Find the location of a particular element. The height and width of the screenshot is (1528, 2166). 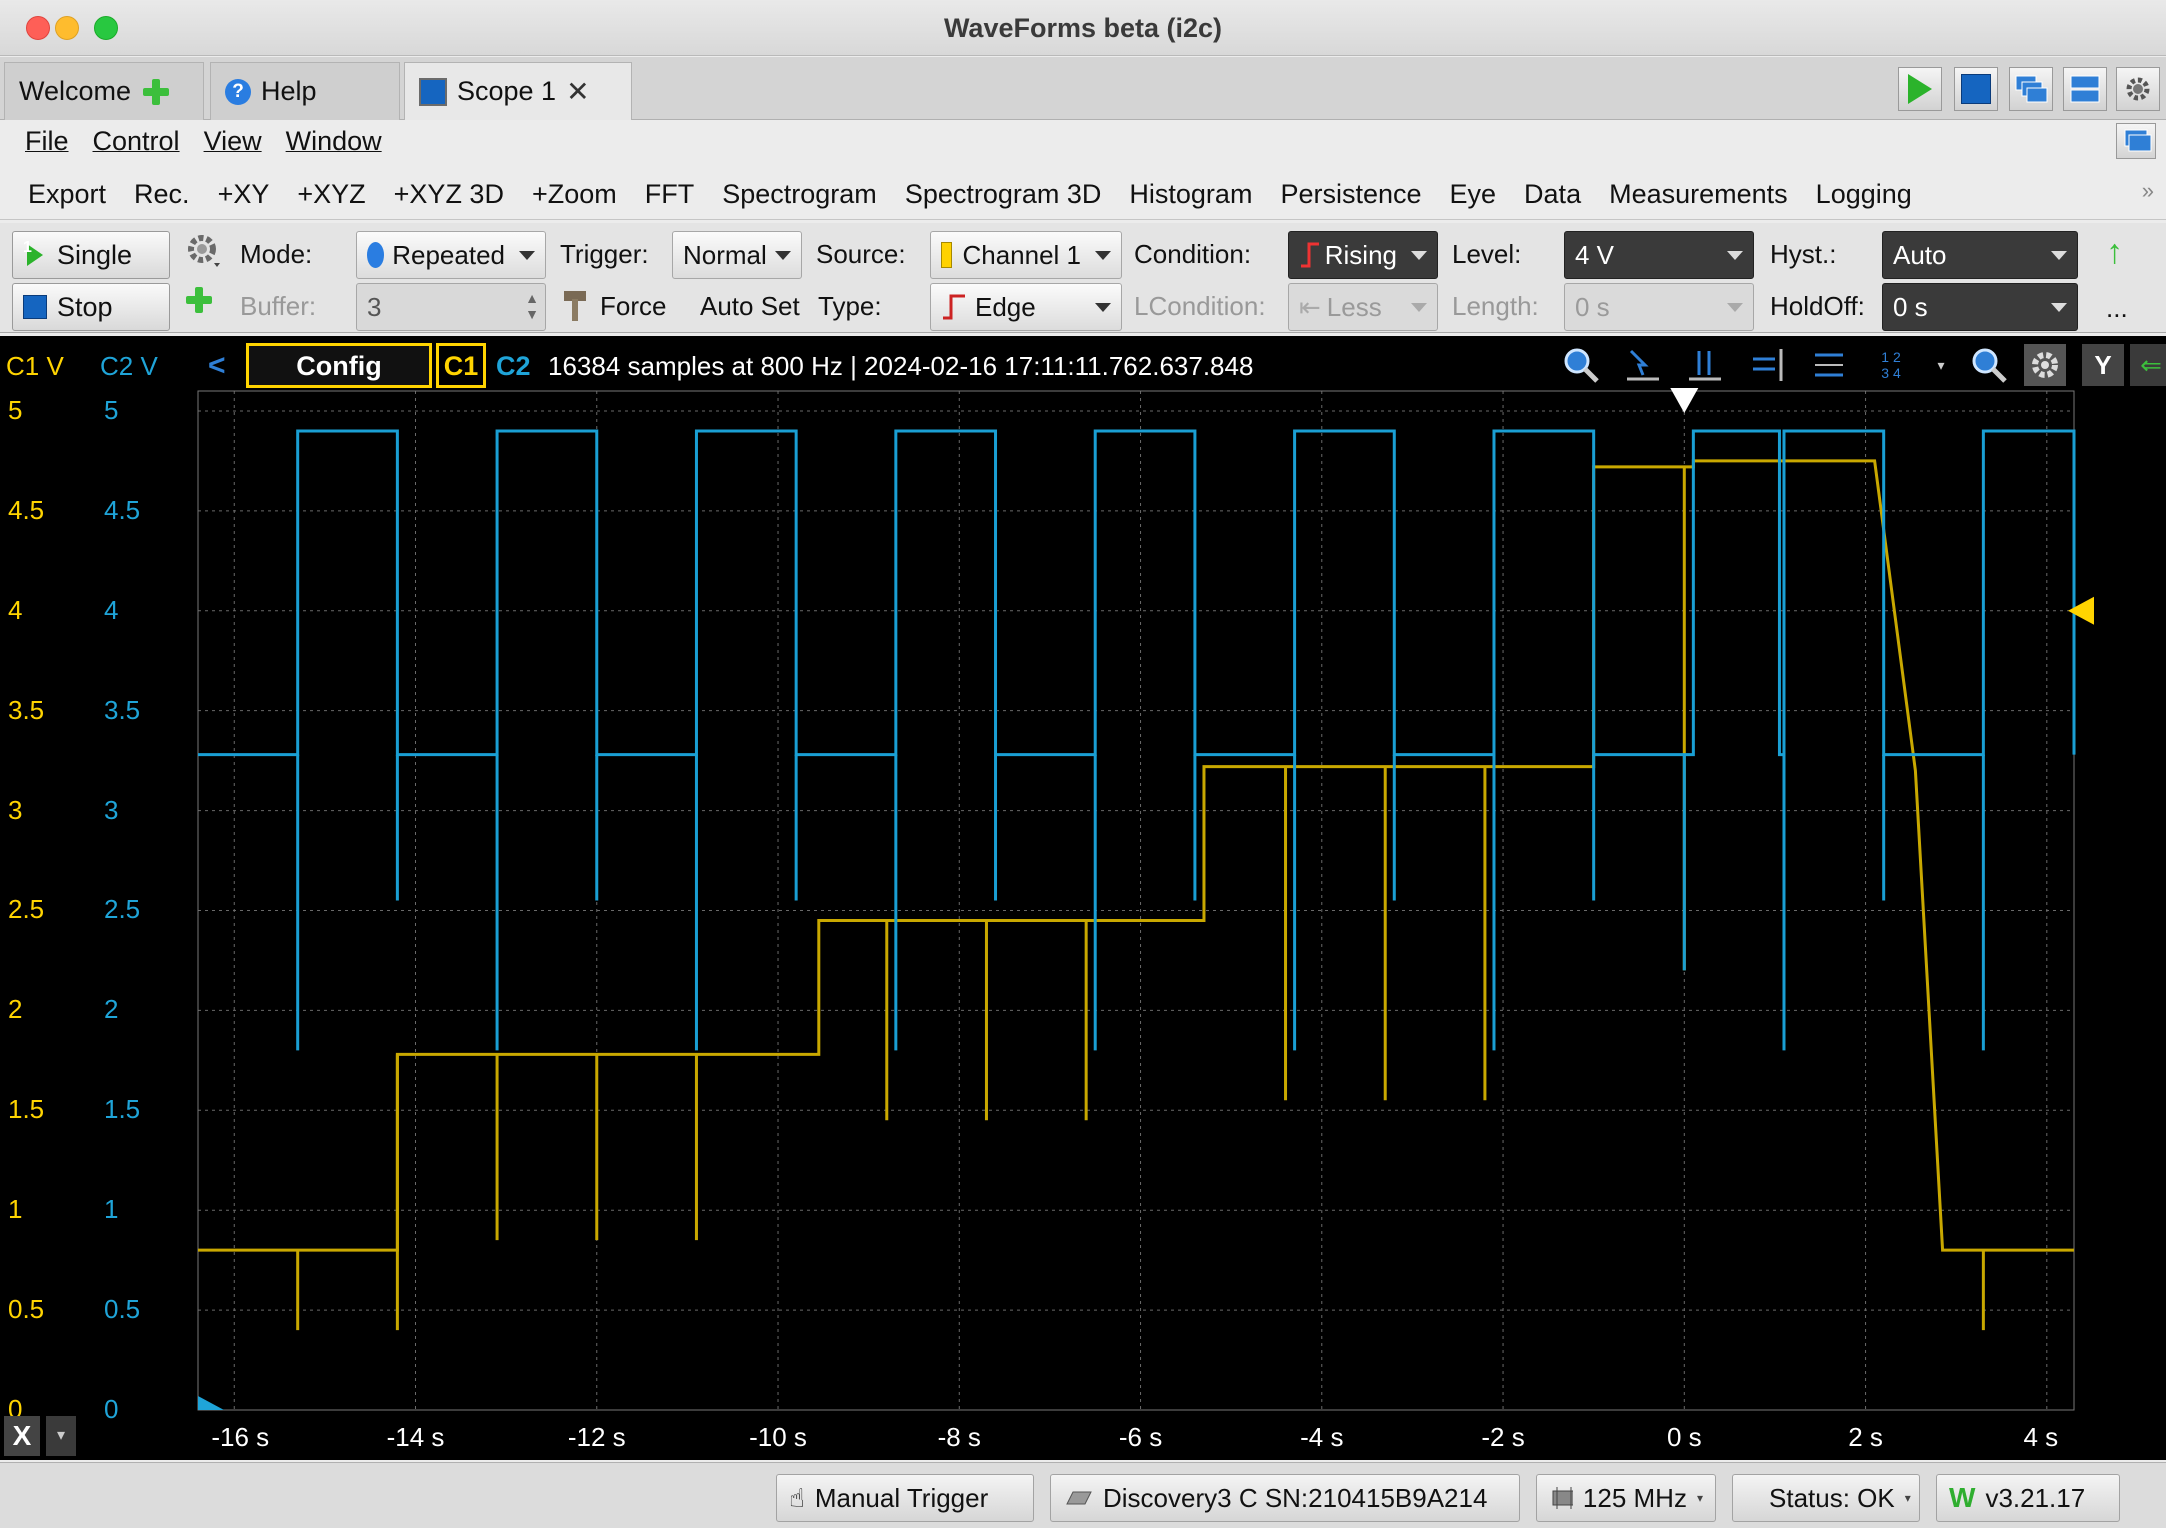

buffer-label: Buffer: is located at coordinates (278, 306).